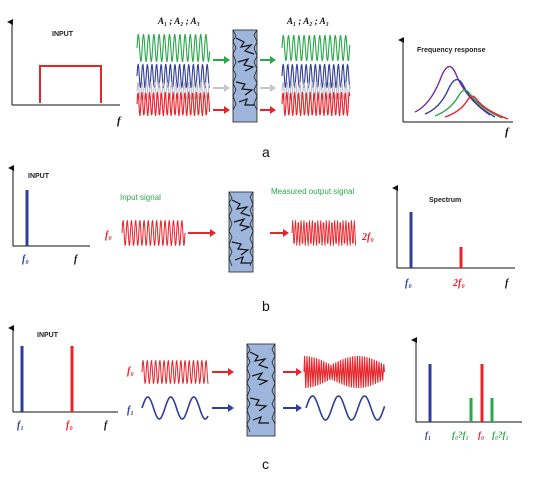 The height and width of the screenshot is (484, 537). Describe the element at coordinates (466, 380) in the screenshot. I see `panel-c-spectrum-axes` at that location.